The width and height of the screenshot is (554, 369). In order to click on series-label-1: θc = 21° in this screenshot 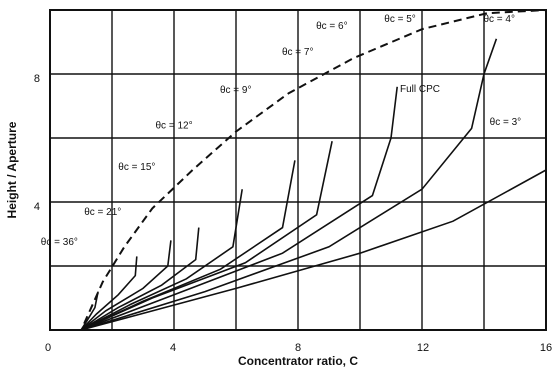, I will do `click(102, 212)`.